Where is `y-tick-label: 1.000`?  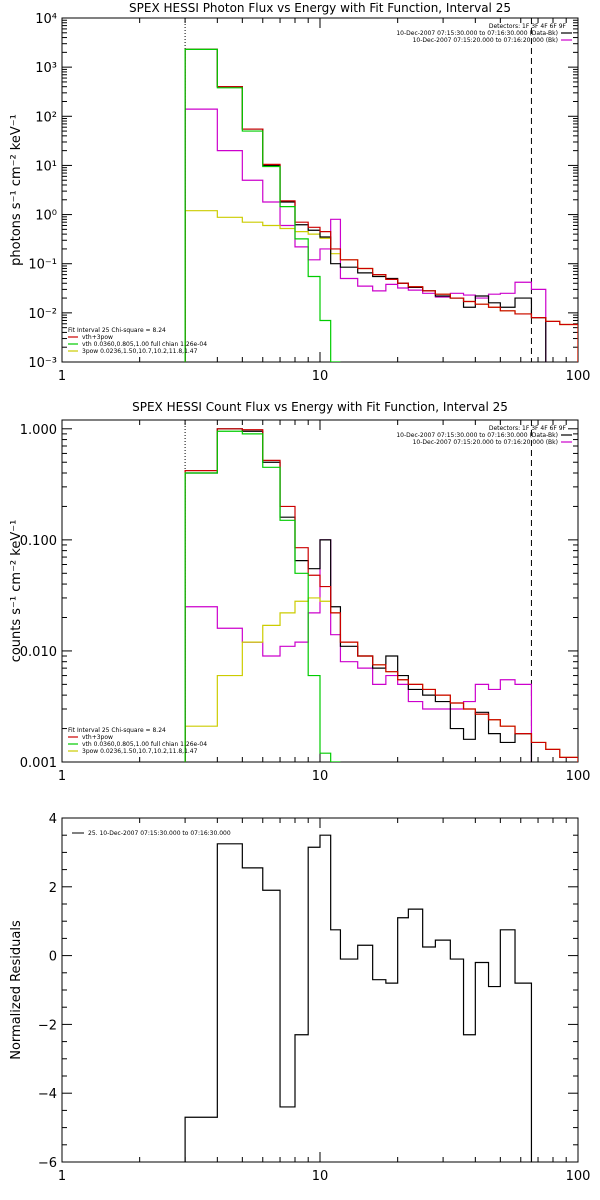 y-tick-label: 1.000 is located at coordinates (38, 430).